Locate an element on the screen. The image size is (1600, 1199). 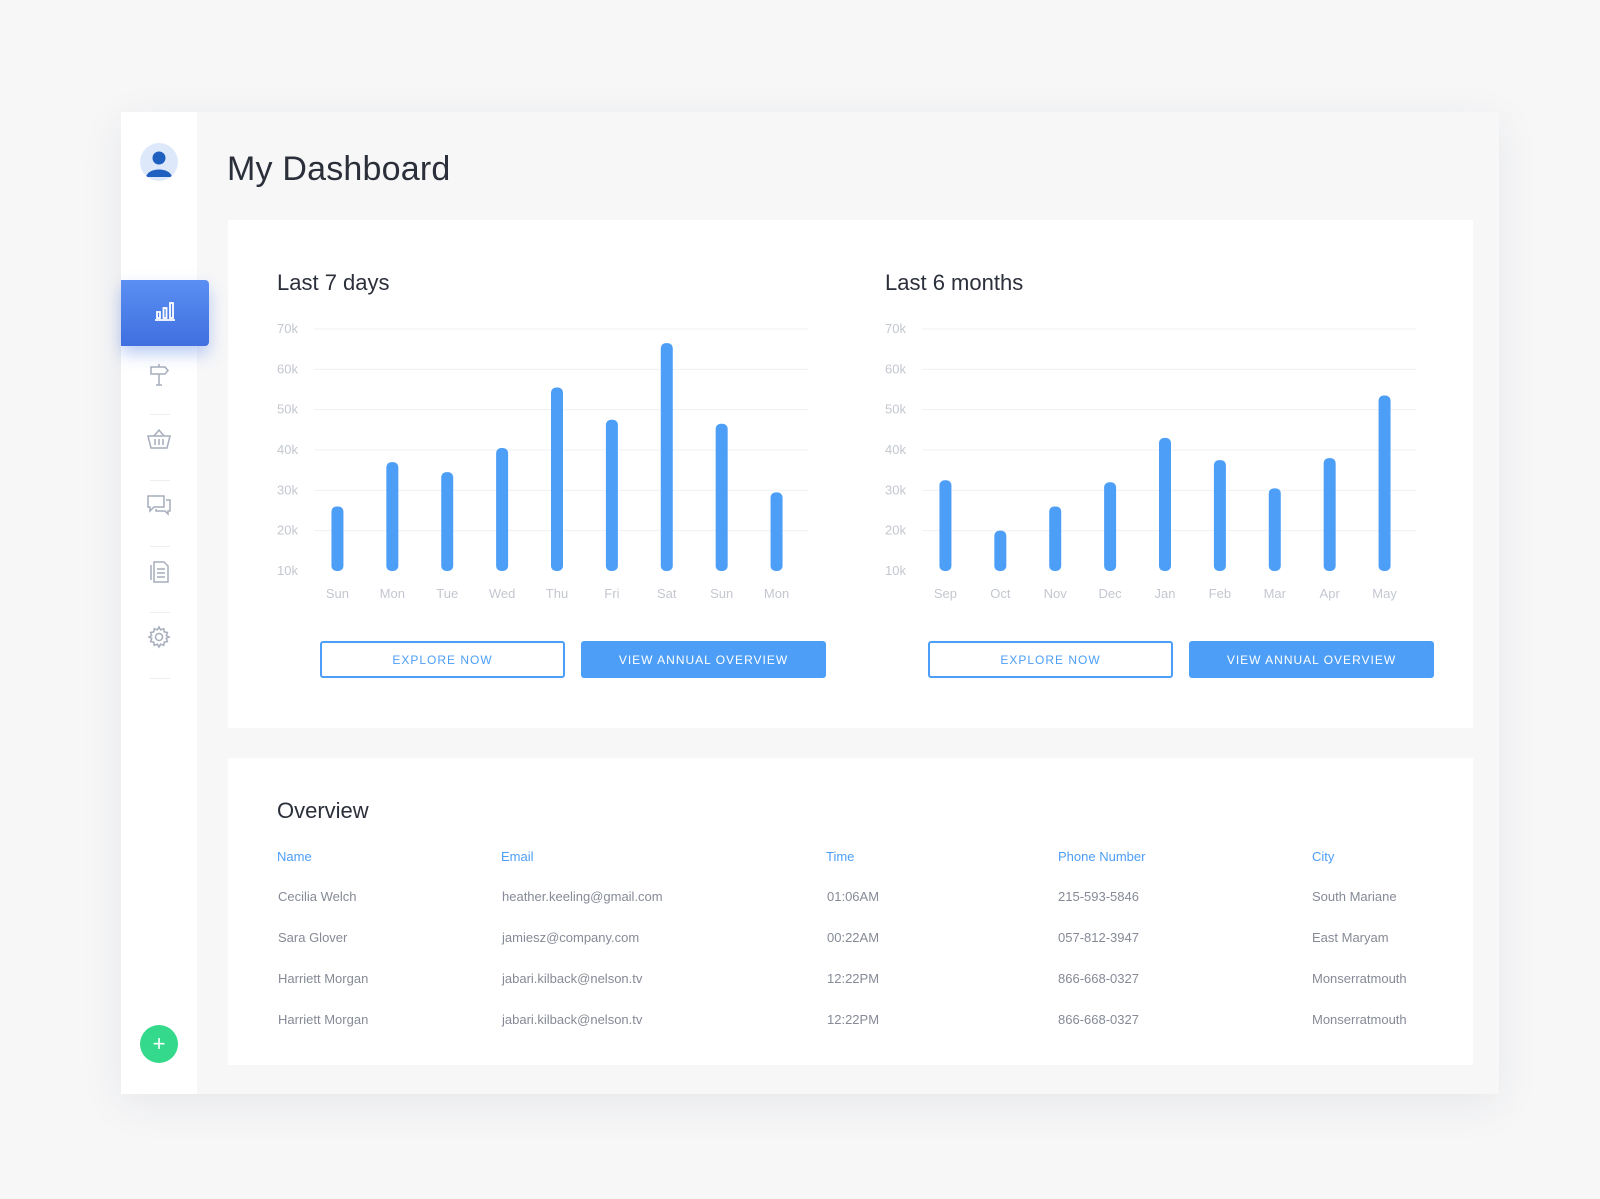
weekly-annual-overview-button: VIEW ANNUAL OVERVIEW is located at coordinates (703, 659).